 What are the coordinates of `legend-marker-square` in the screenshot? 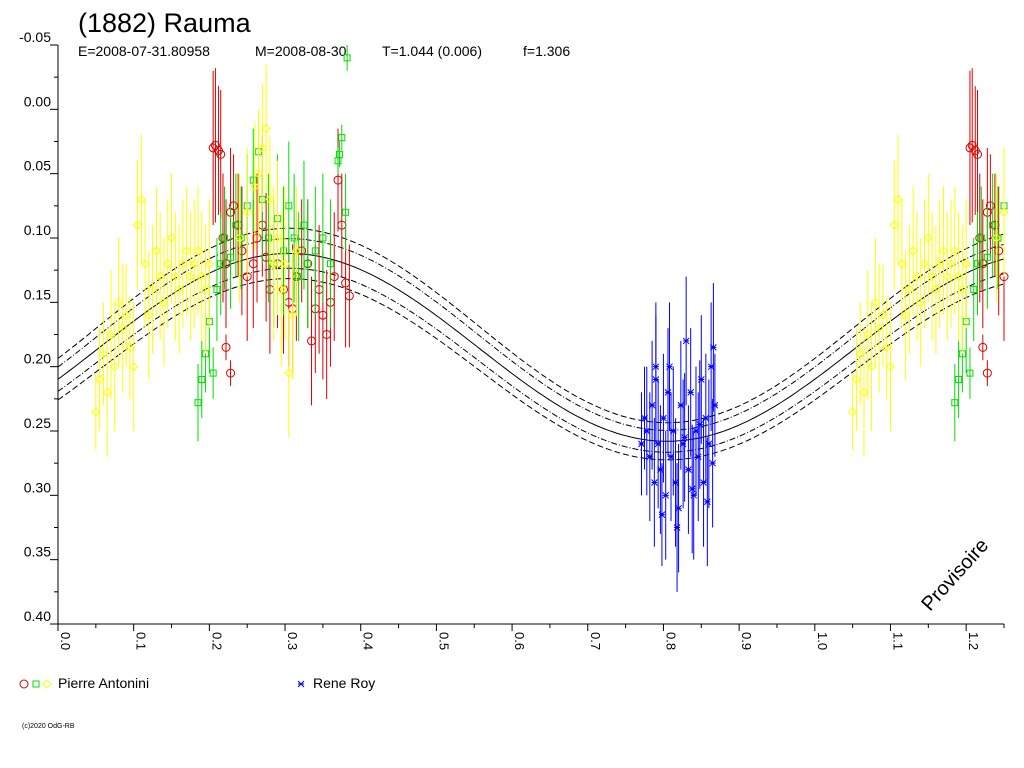 It's located at (36, 684).